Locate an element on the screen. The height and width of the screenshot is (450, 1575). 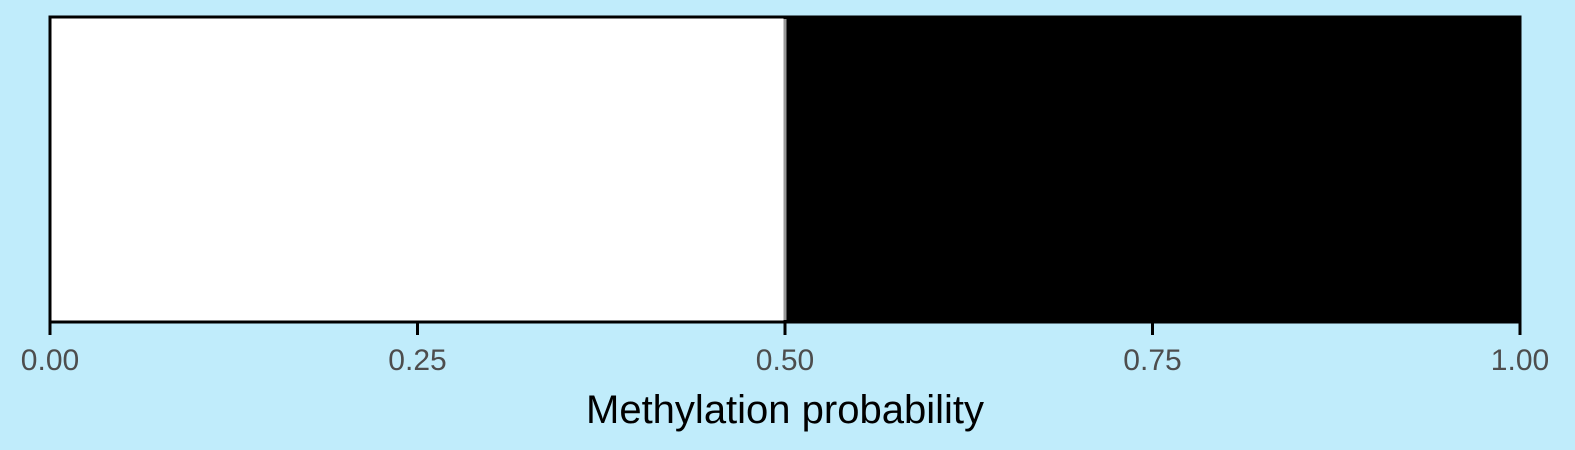
x-tick-label-2: 0.50 is located at coordinates (785, 360).